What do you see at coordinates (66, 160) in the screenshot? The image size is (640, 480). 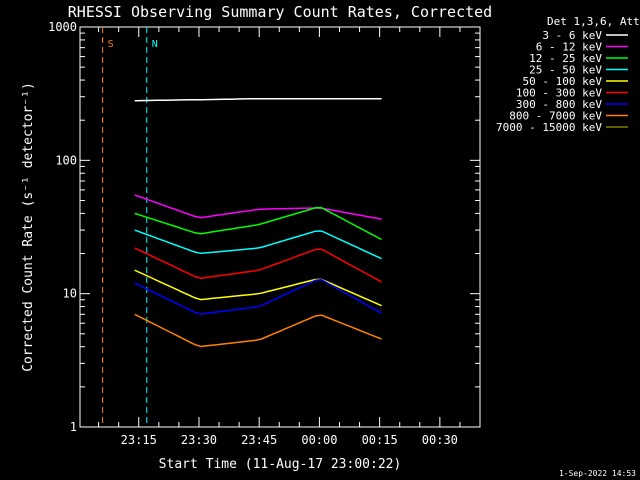 I see `y-tick-label: 100` at bounding box center [66, 160].